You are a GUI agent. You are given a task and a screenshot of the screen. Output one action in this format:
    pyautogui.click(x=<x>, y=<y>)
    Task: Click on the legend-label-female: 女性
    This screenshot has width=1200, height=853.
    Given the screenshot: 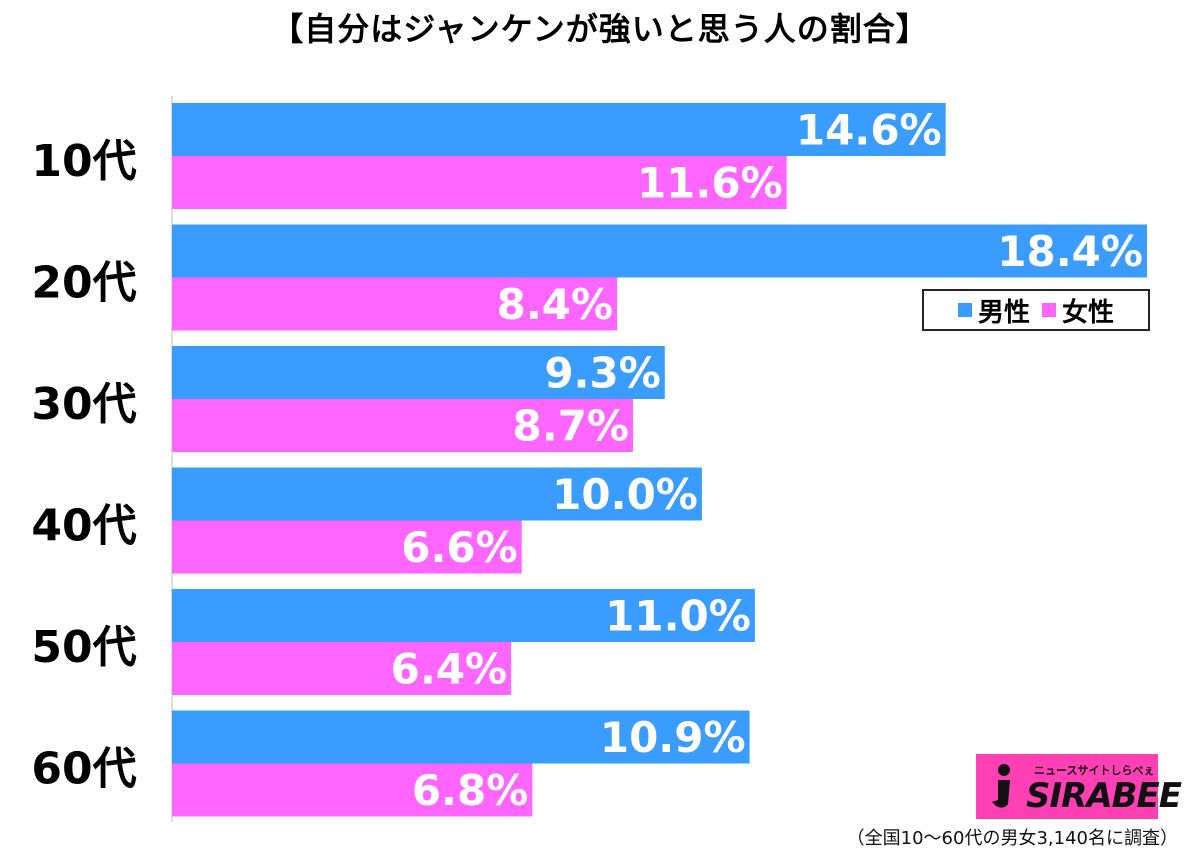 What is the action you would take?
    pyautogui.click(x=1088, y=312)
    